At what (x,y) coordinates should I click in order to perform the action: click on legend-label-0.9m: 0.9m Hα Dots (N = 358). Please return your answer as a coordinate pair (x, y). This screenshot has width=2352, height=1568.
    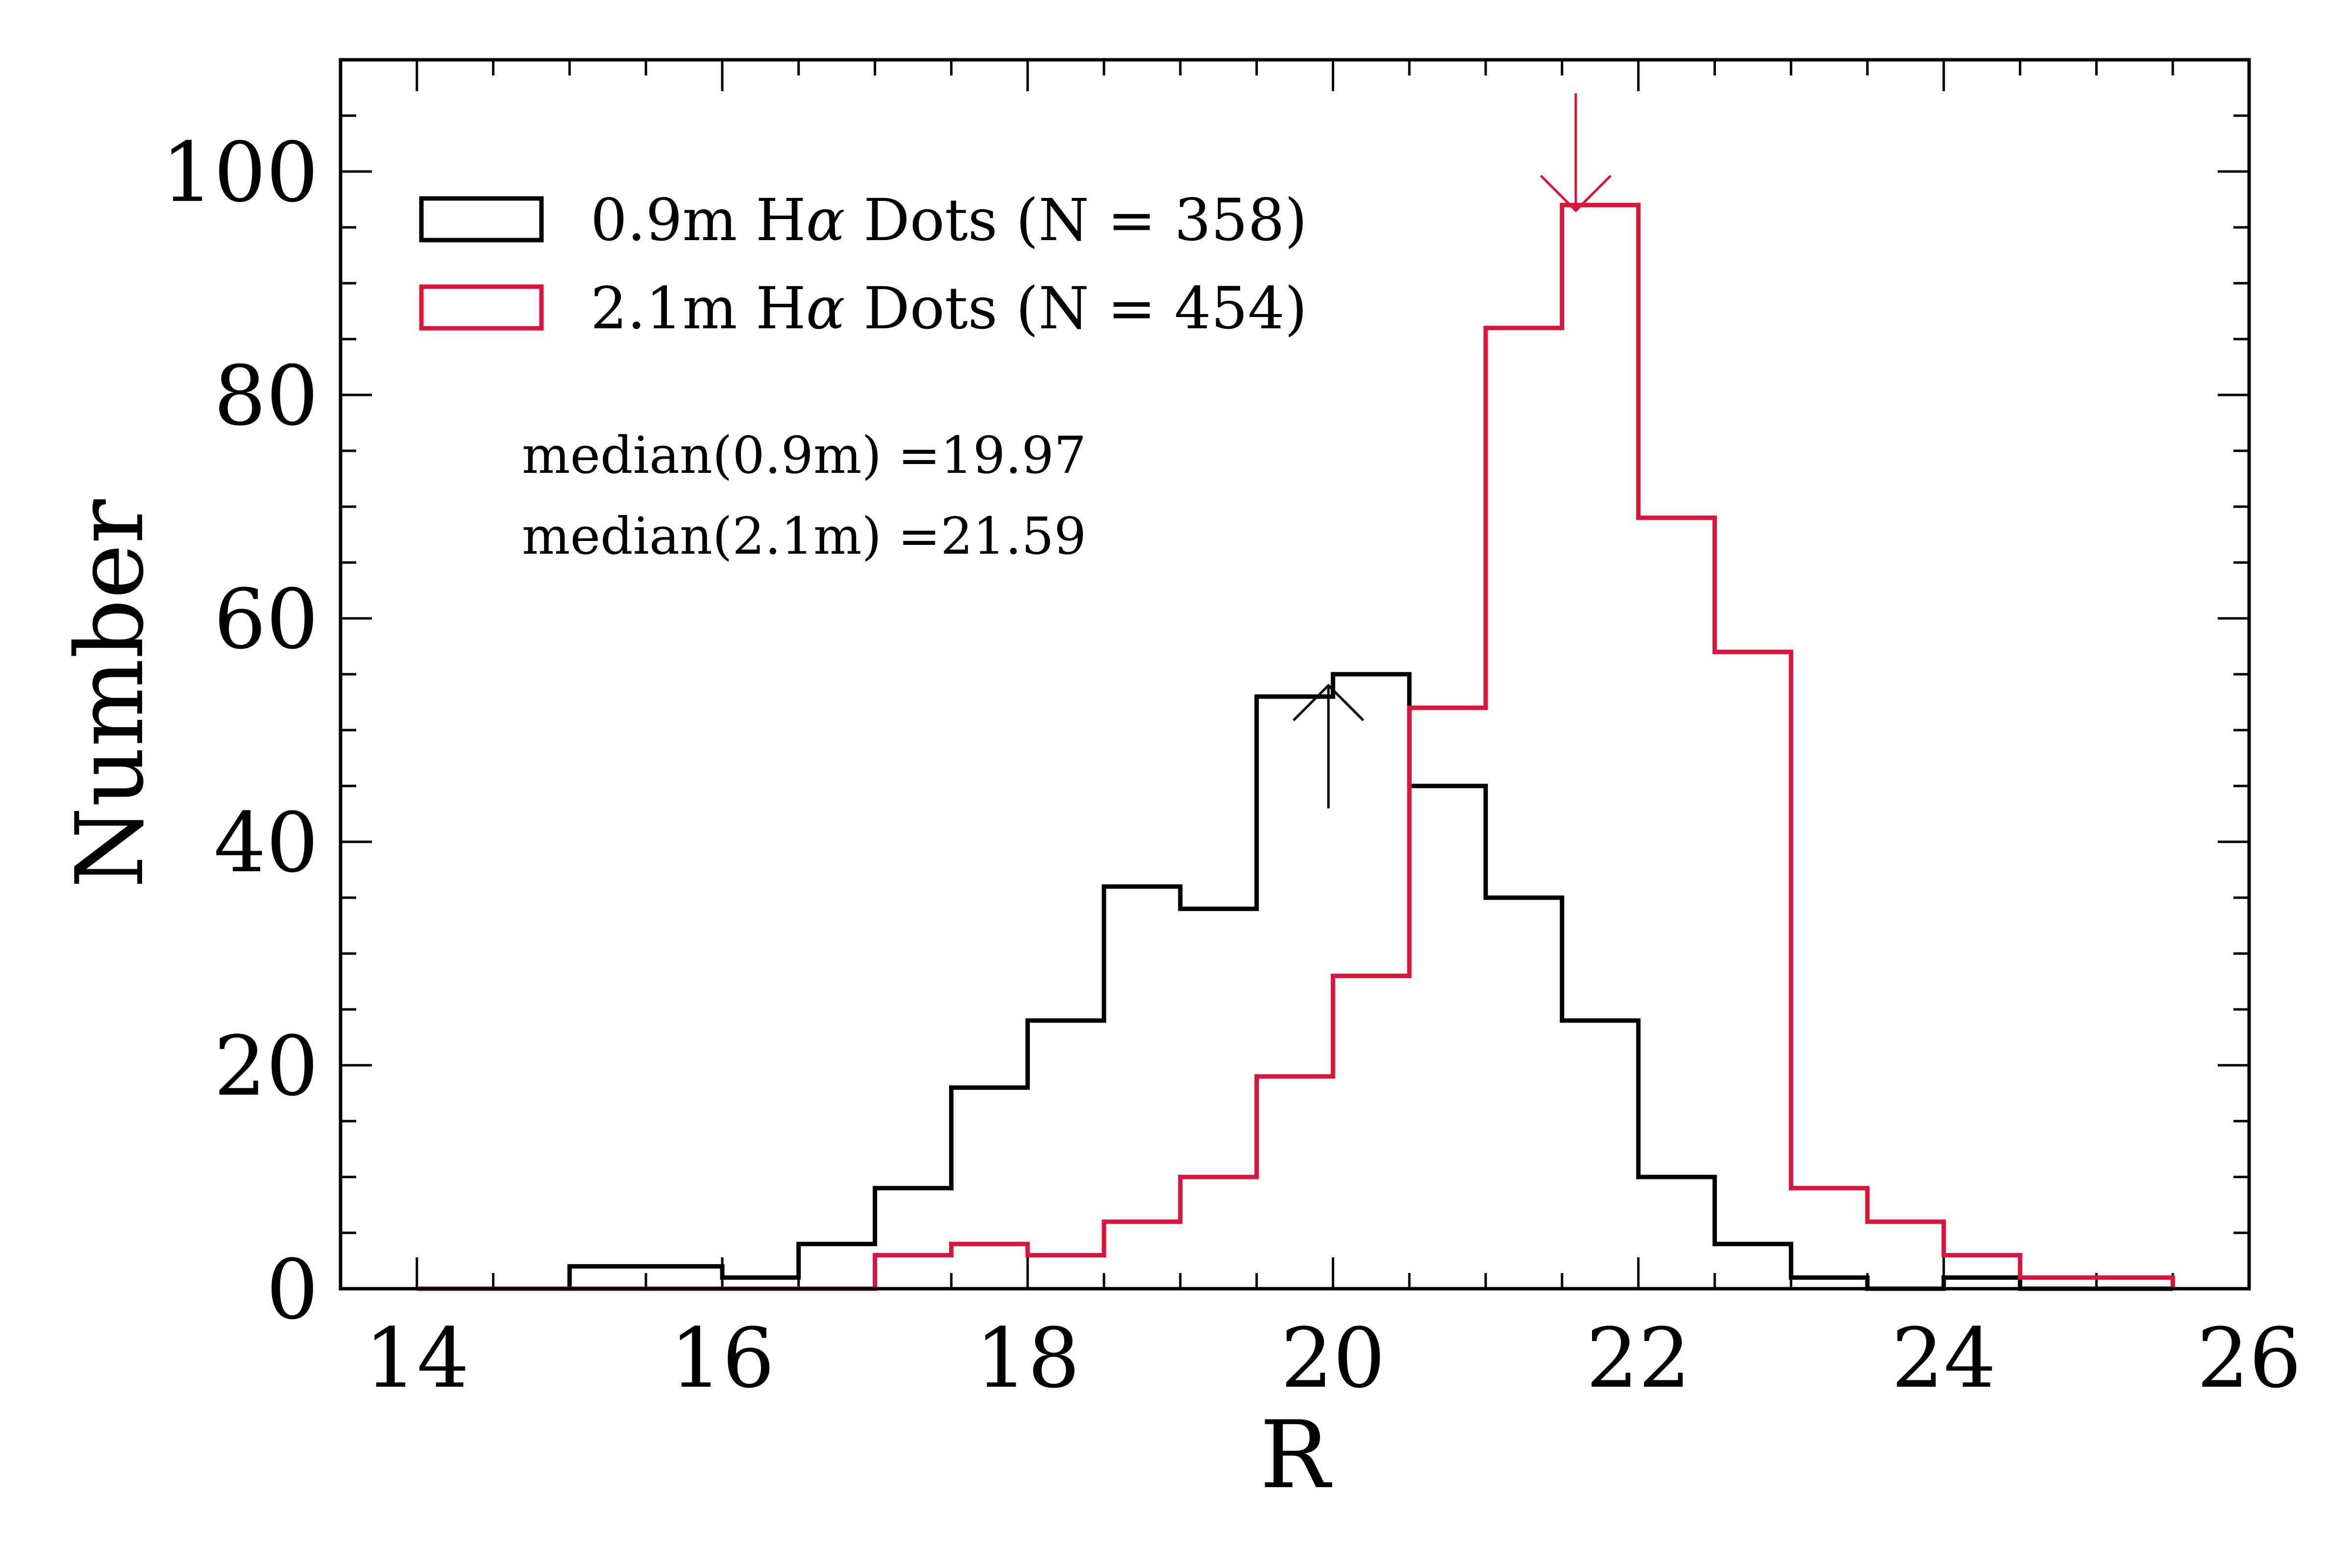
    Looking at the image, I should click on (948, 220).